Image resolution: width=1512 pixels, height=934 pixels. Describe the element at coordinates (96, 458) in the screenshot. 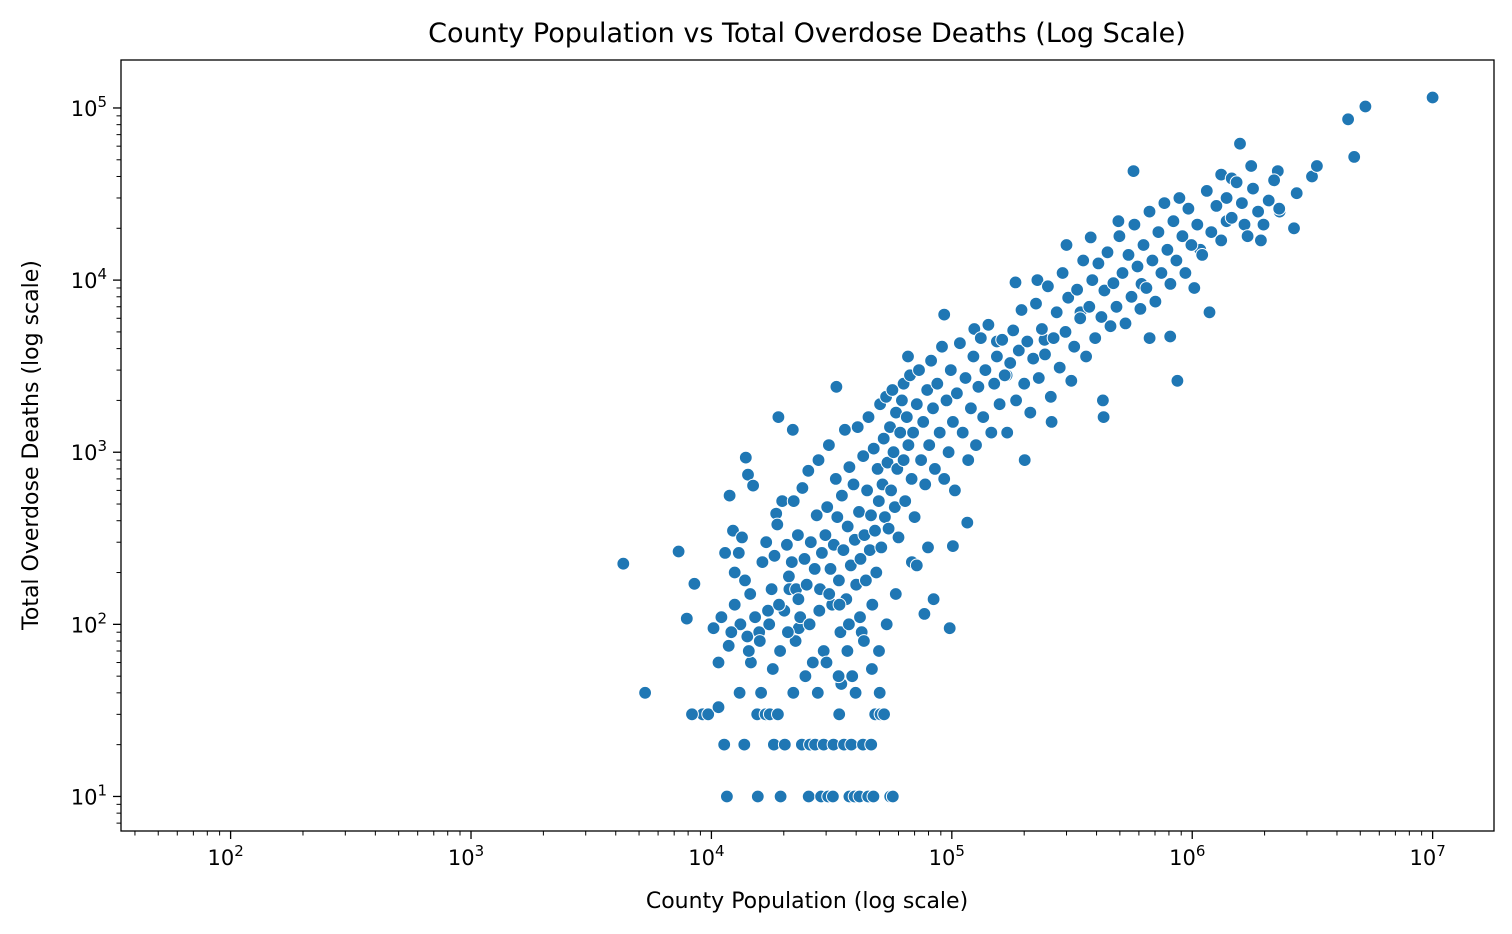

I see `y-axis: 10¹ 10² 10³ 10⁴ 10⁵` at that location.